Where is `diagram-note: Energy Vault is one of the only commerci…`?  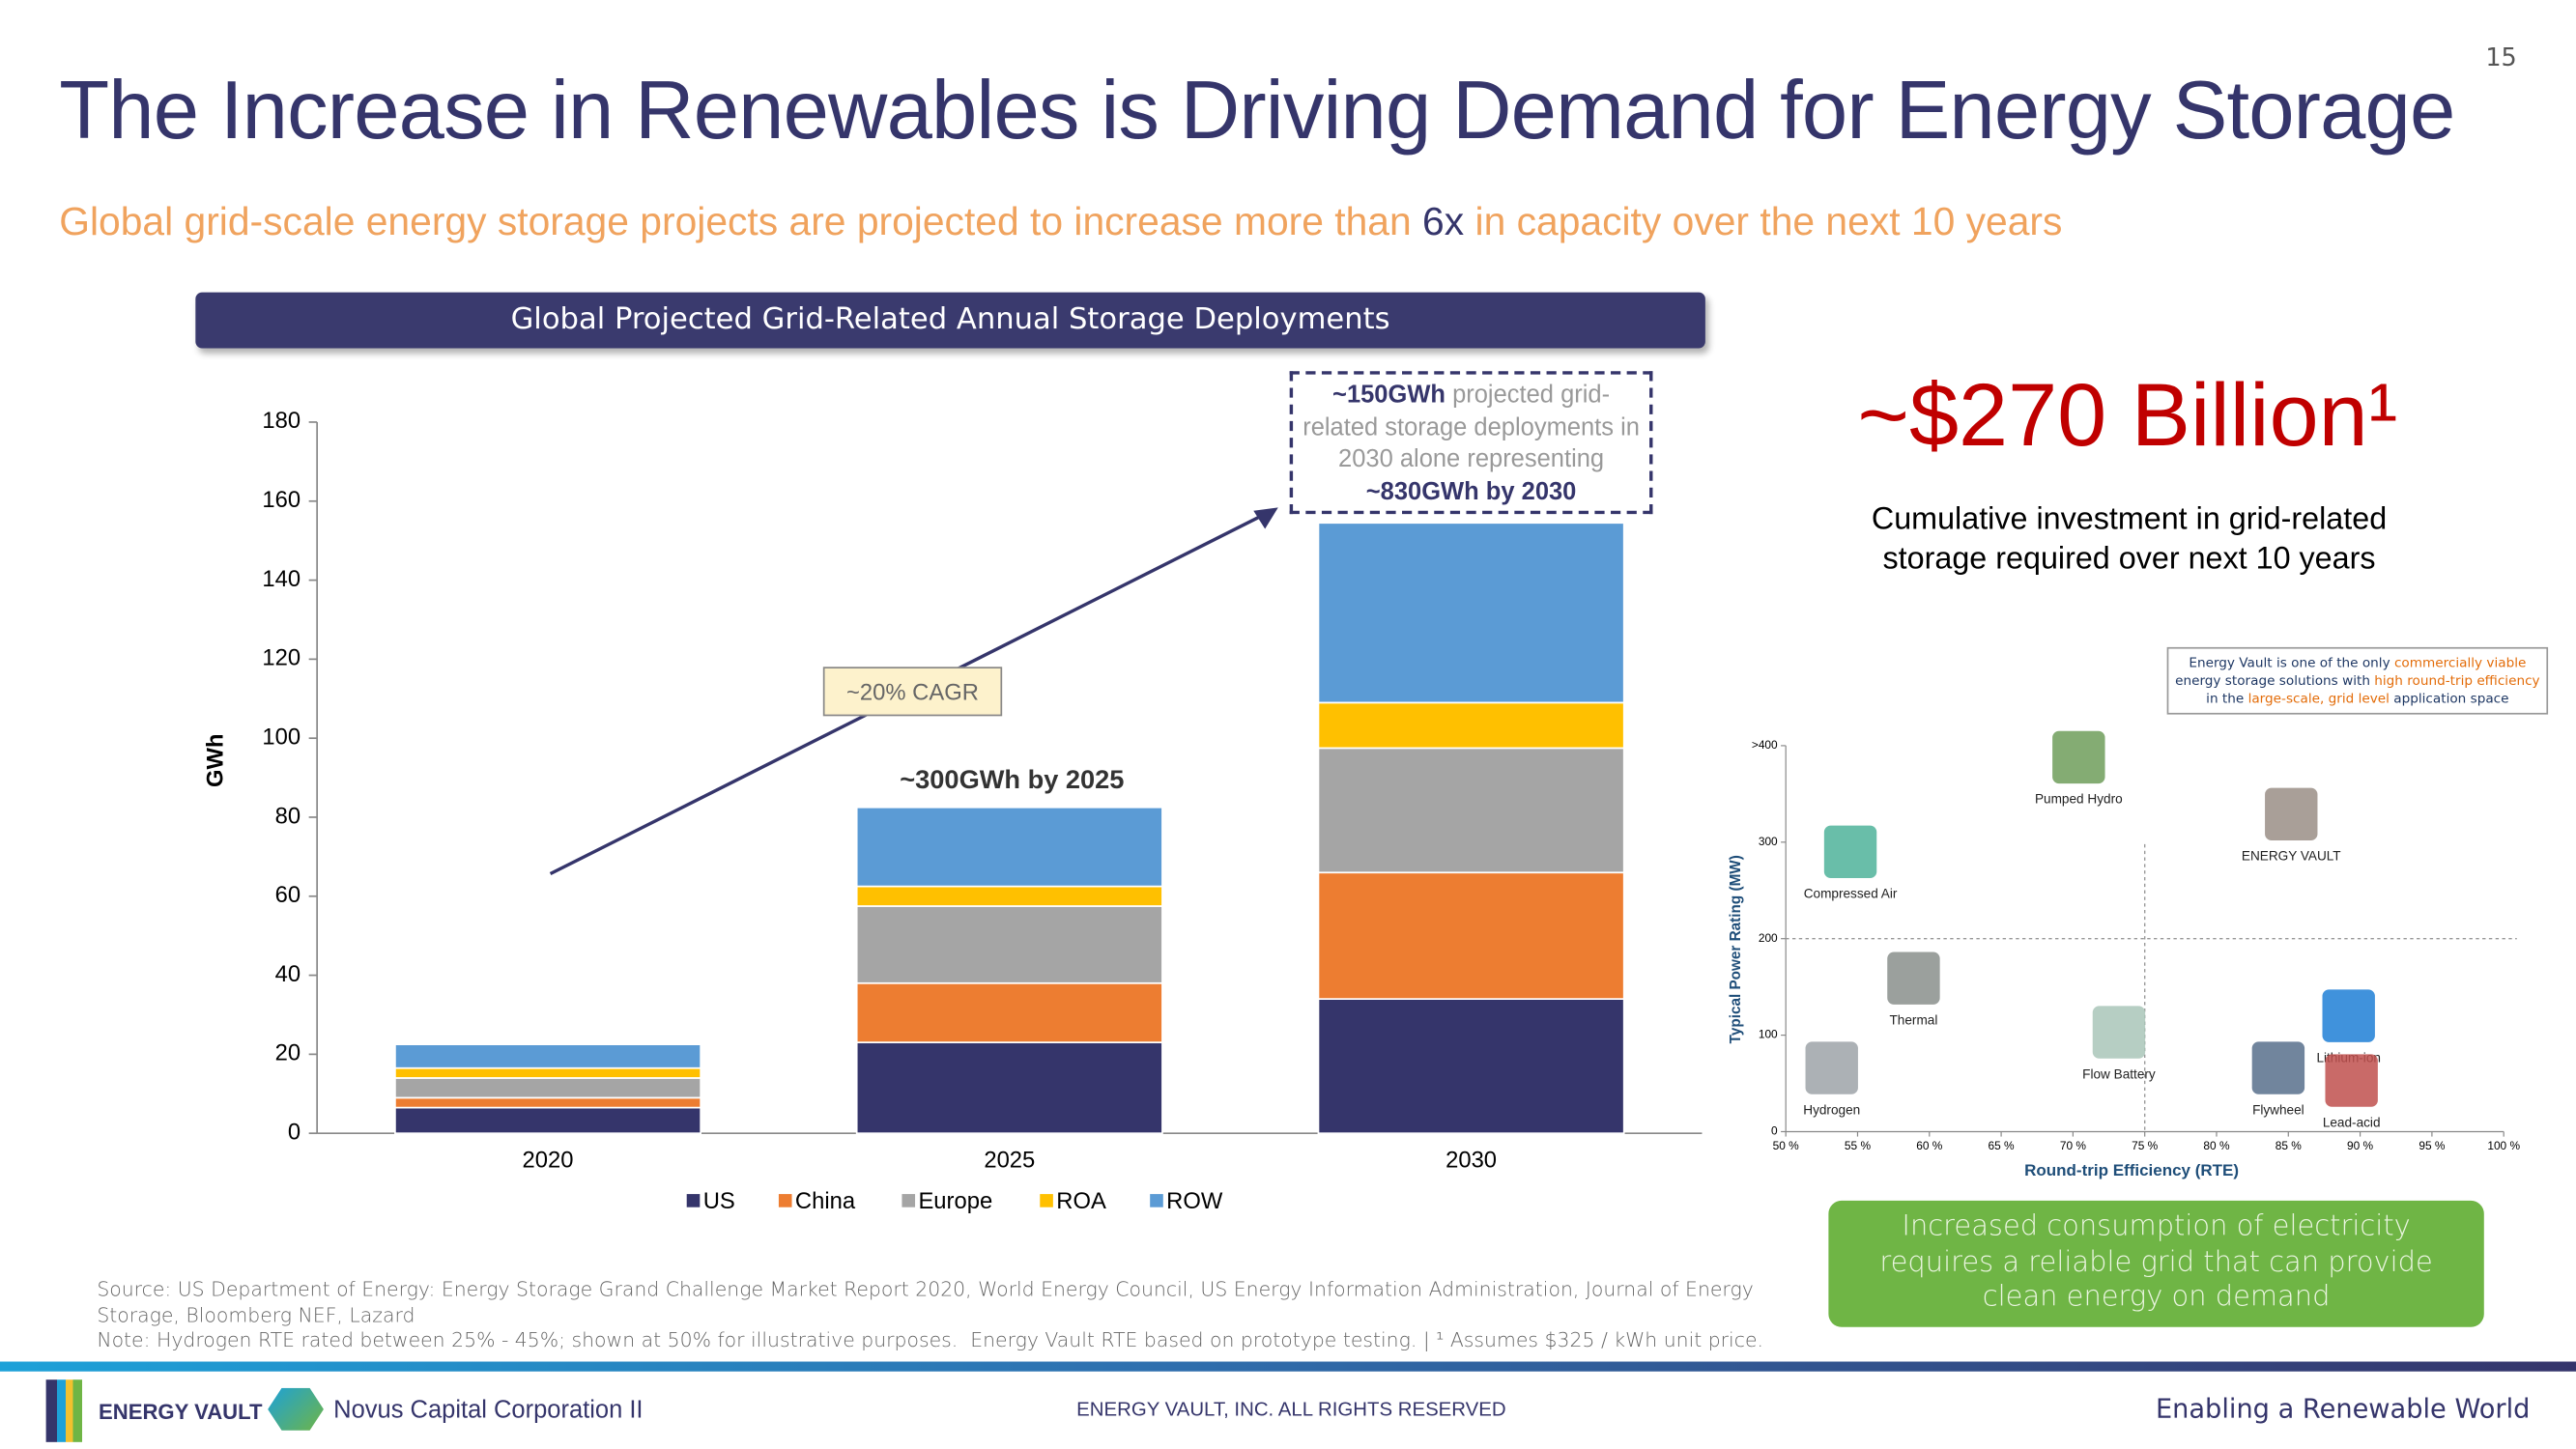 diagram-note: Energy Vault is one of the only commerci… is located at coordinates (2357, 680).